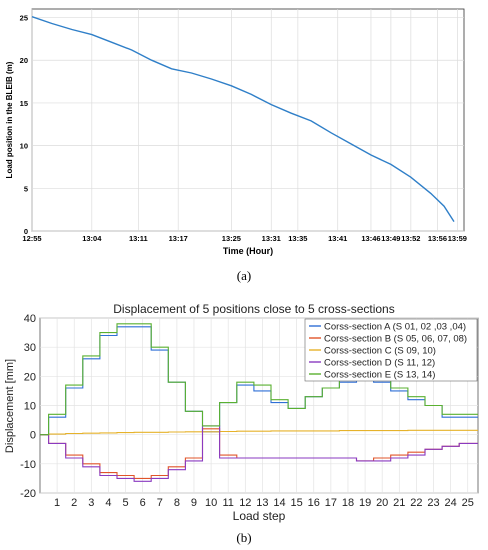 This screenshot has width=488, height=550. I want to click on chart-b-x-tick-label: 1, so click(57, 503).